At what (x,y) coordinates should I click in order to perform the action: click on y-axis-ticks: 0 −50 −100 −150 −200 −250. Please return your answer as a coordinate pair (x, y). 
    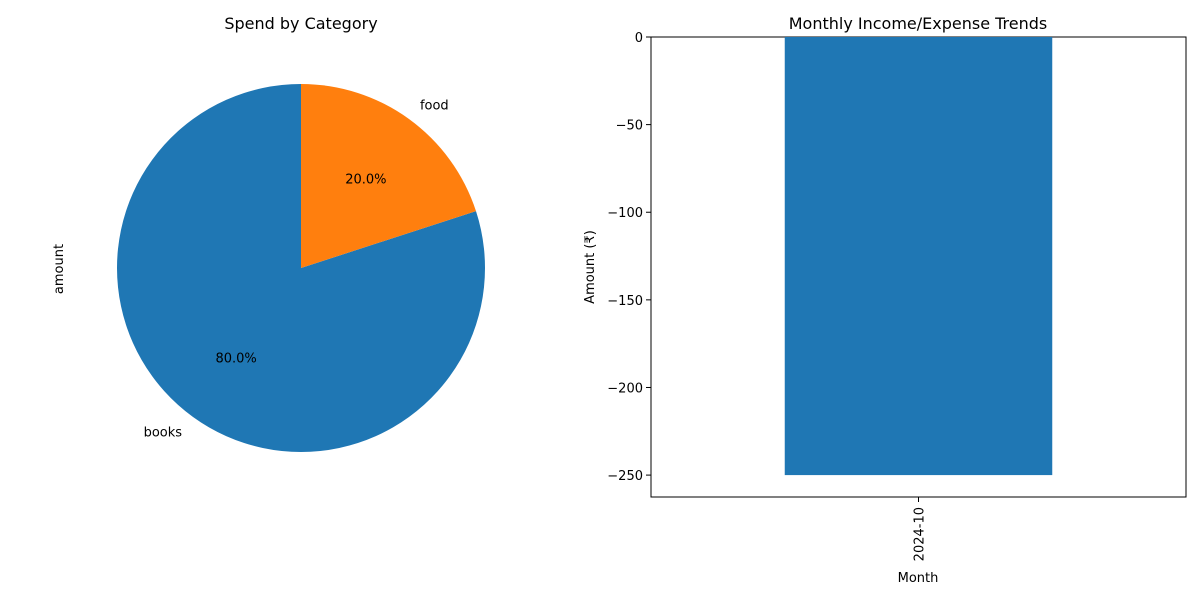
    Looking at the image, I should click on (629, 257).